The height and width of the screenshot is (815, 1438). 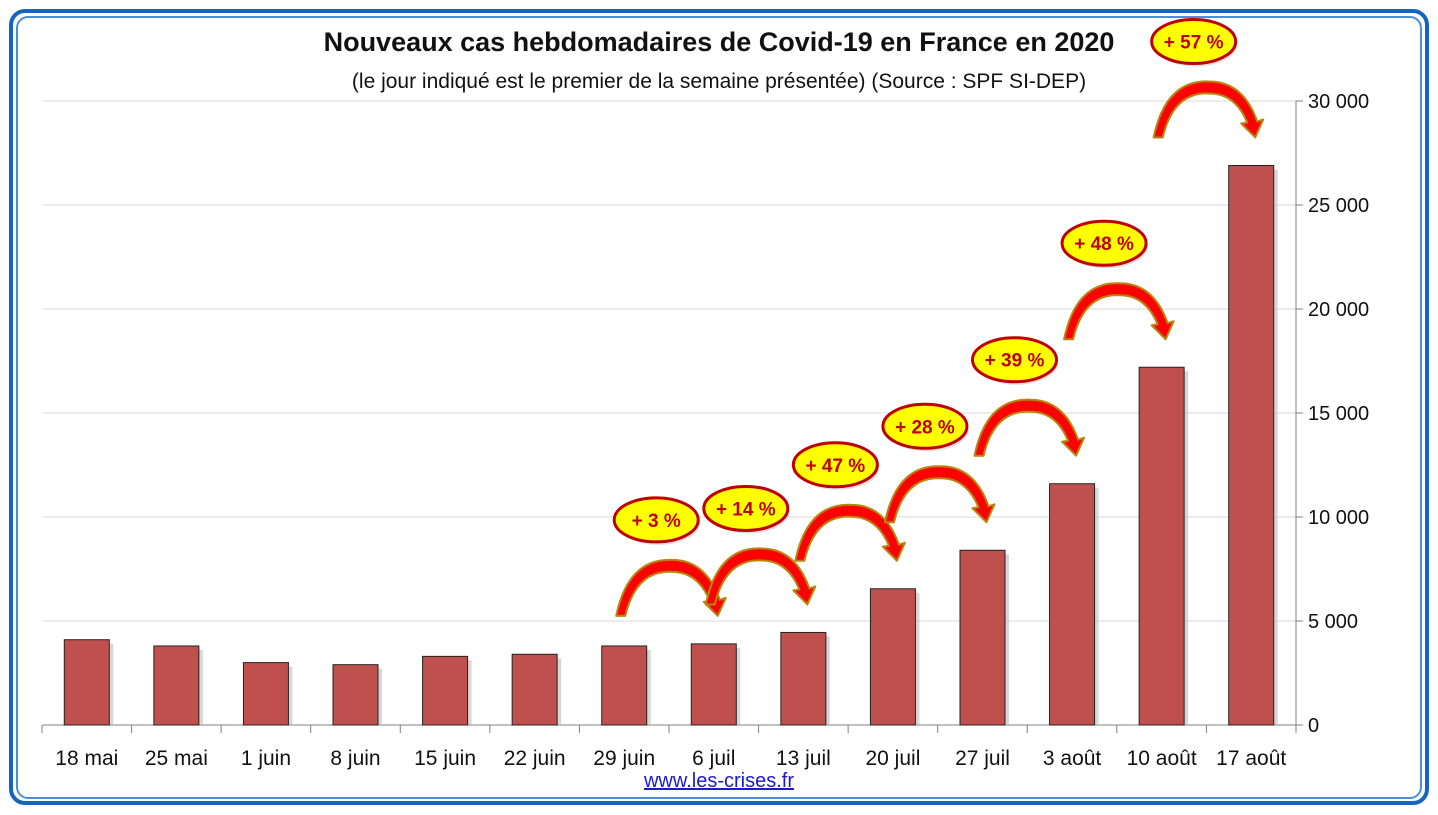 What do you see at coordinates (86, 758) in the screenshot?
I see `x-tick-label: 18 mai` at bounding box center [86, 758].